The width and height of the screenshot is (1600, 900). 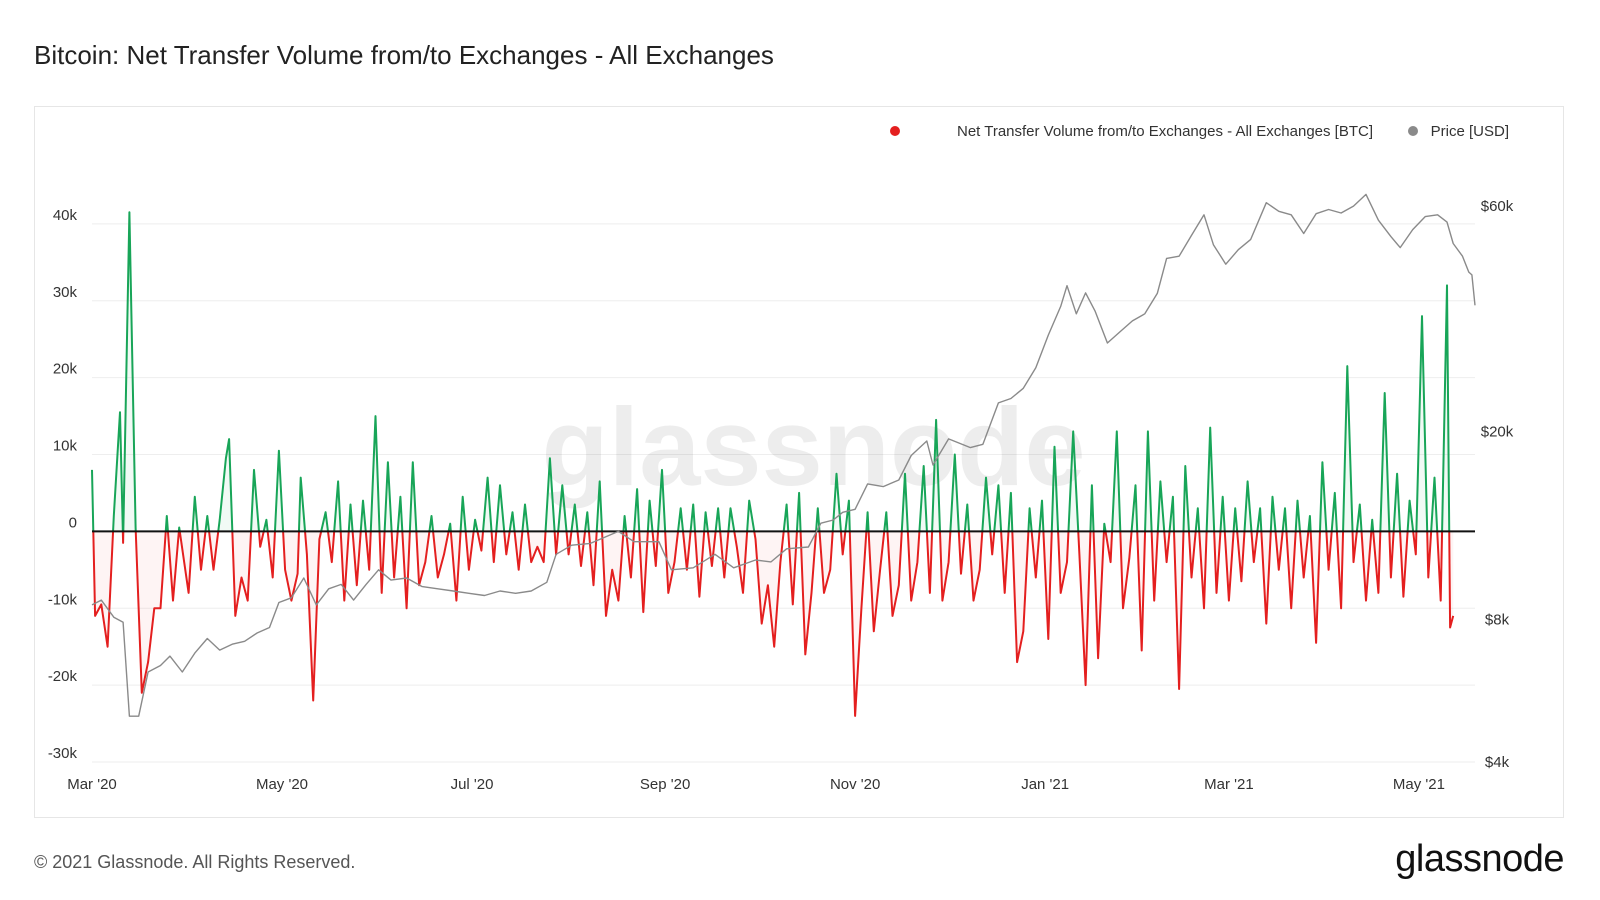 What do you see at coordinates (1497, 432) in the screenshot?
I see `y-right-tick-label: $20k` at bounding box center [1497, 432].